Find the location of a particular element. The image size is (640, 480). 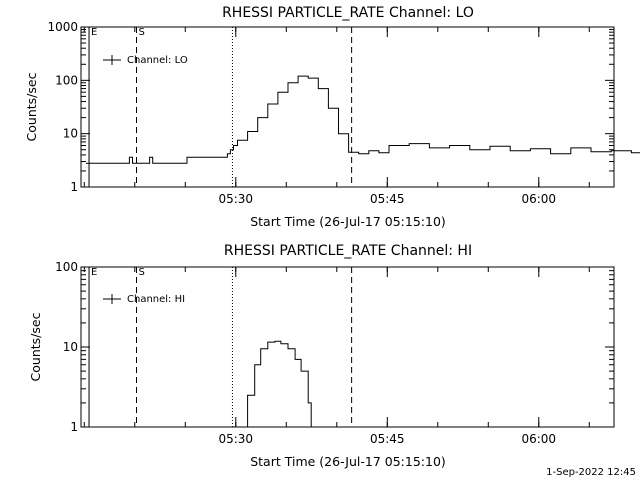

footer-timestamp: 1-Sep-2022 12:45 is located at coordinates (591, 472).